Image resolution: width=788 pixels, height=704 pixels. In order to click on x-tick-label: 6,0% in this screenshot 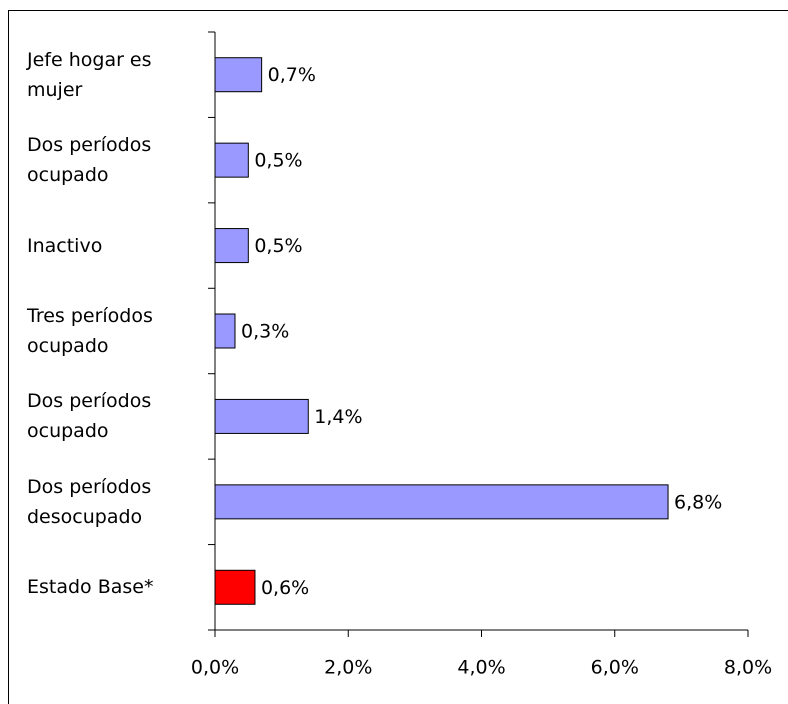, I will do `click(615, 668)`.